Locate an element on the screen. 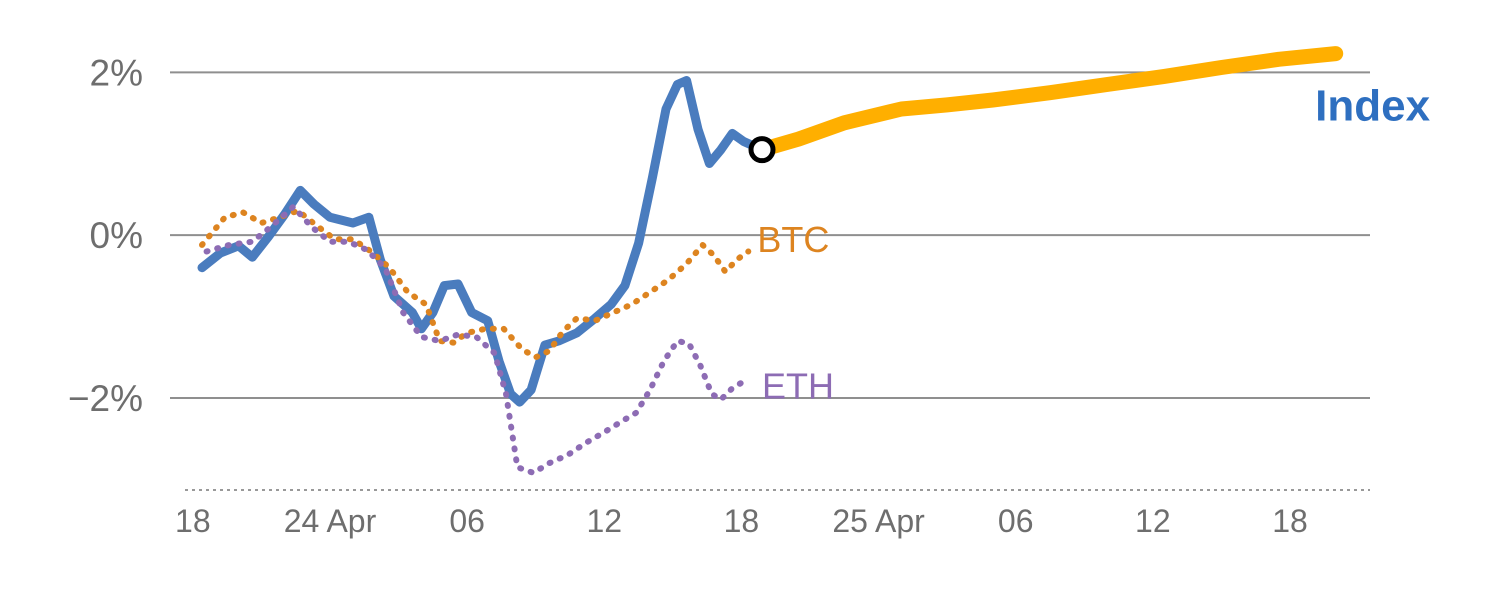  index-forecast-label: Index is located at coordinates (1372, 105).